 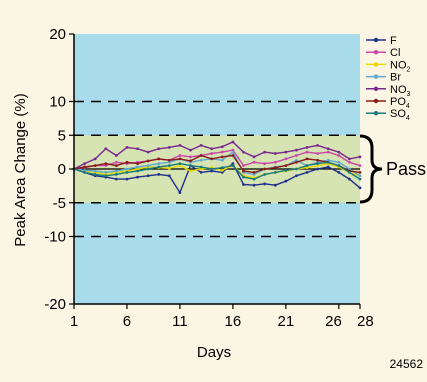 What do you see at coordinates (388, 115) in the screenshot?
I see `legend-item-SO4: SO4` at bounding box center [388, 115].